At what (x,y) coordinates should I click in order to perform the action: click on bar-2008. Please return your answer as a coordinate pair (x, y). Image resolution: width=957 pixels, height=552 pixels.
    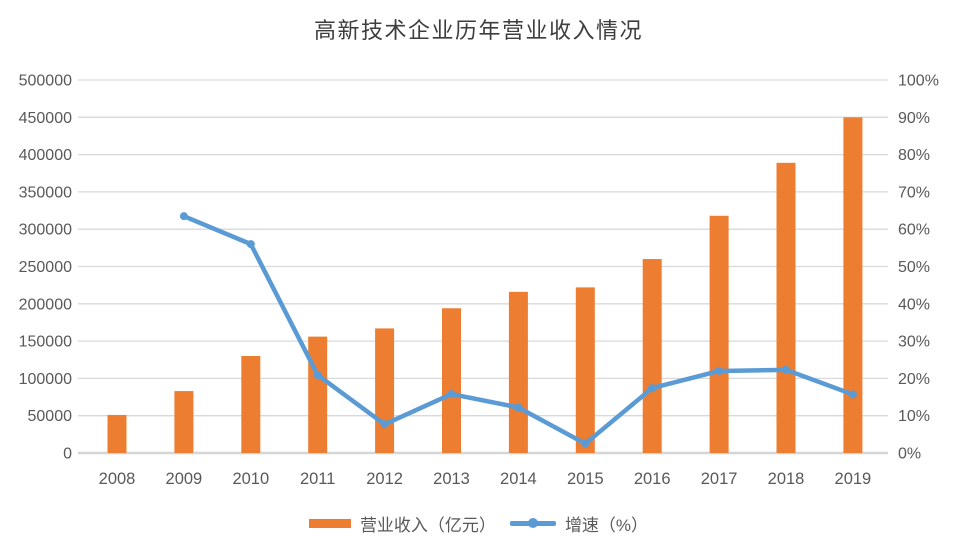
    Looking at the image, I should click on (117, 433).